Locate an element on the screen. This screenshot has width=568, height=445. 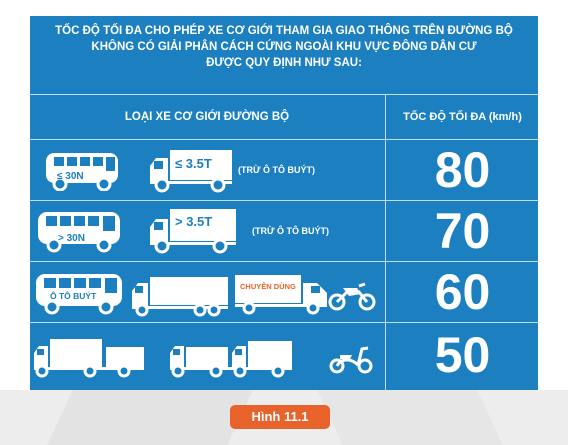
speed-value: 70 is located at coordinates (462, 231).